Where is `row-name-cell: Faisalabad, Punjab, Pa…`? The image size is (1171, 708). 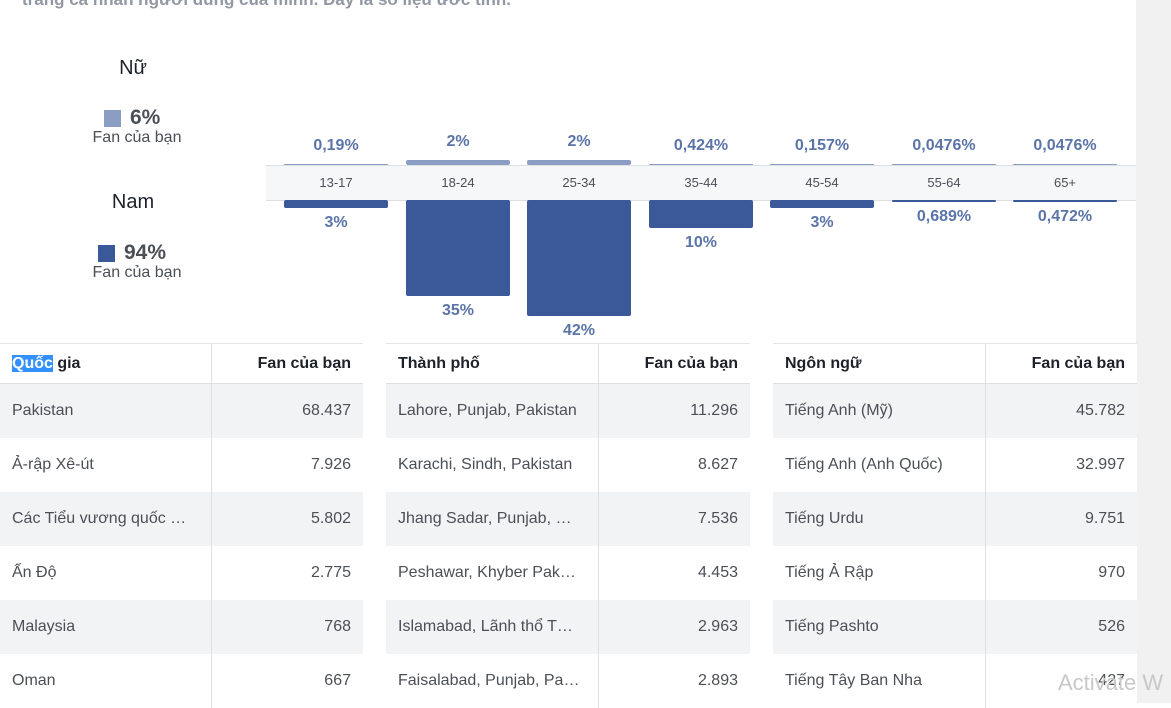 row-name-cell: Faisalabad, Punjab, Pa… is located at coordinates (492, 681).